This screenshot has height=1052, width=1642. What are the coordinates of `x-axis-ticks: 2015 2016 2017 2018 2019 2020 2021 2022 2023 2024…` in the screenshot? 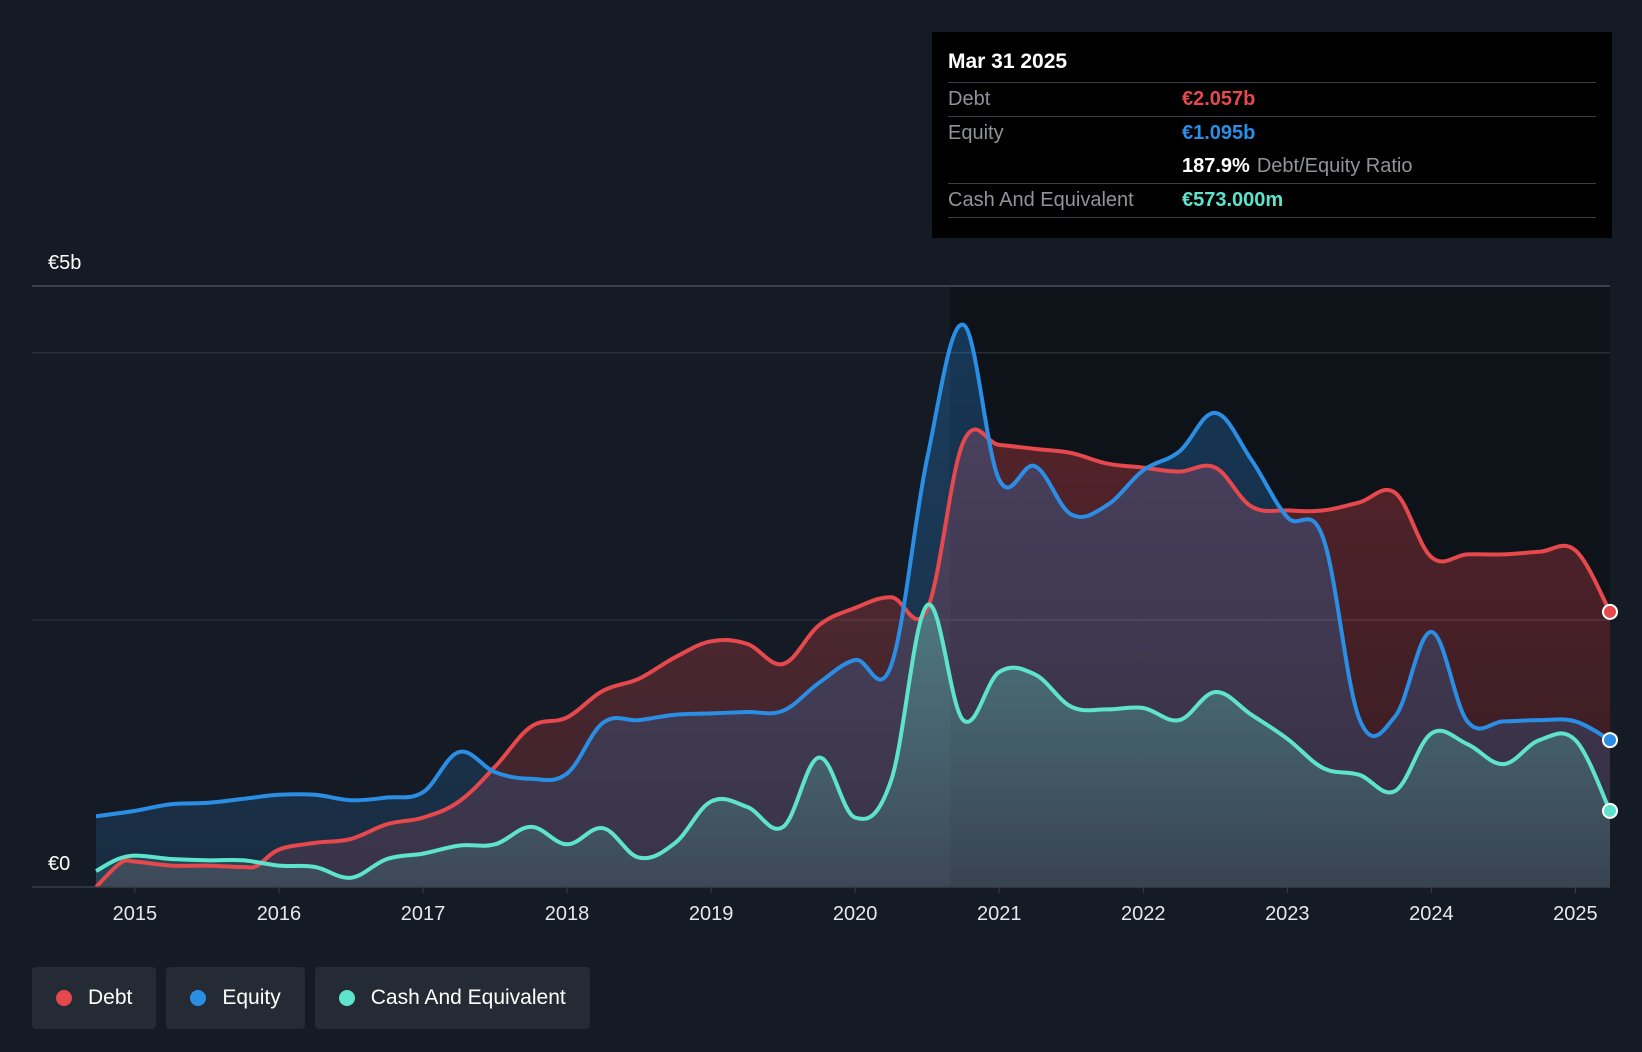 It's located at (855, 906).